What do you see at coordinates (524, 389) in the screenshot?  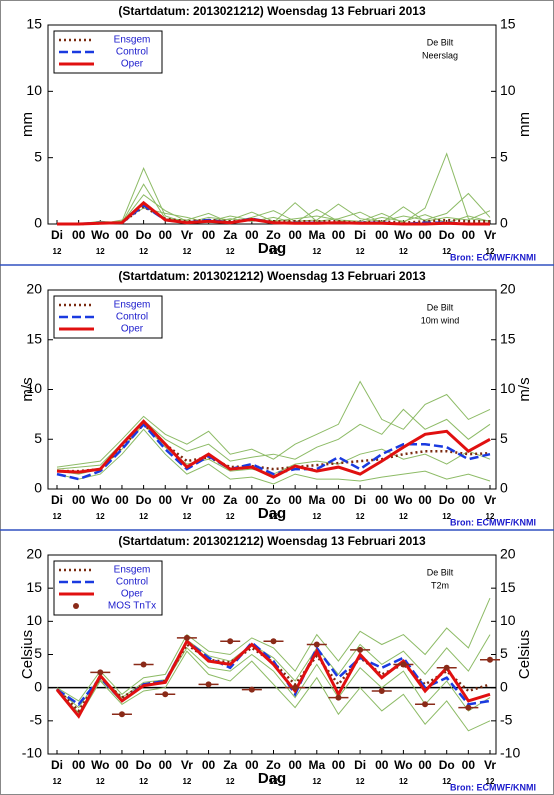 I see `y-axis-label-right: m/s` at bounding box center [524, 389].